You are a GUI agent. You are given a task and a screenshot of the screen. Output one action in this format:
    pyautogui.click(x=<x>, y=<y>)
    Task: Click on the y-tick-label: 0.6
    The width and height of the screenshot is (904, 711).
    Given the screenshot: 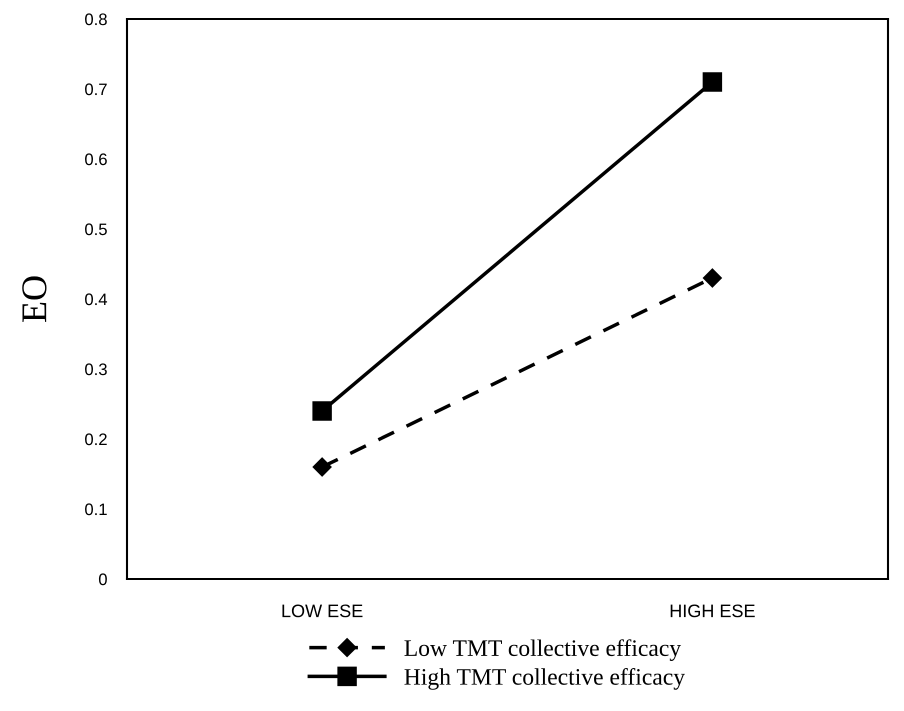 What is the action you would take?
    pyautogui.click(x=96, y=159)
    